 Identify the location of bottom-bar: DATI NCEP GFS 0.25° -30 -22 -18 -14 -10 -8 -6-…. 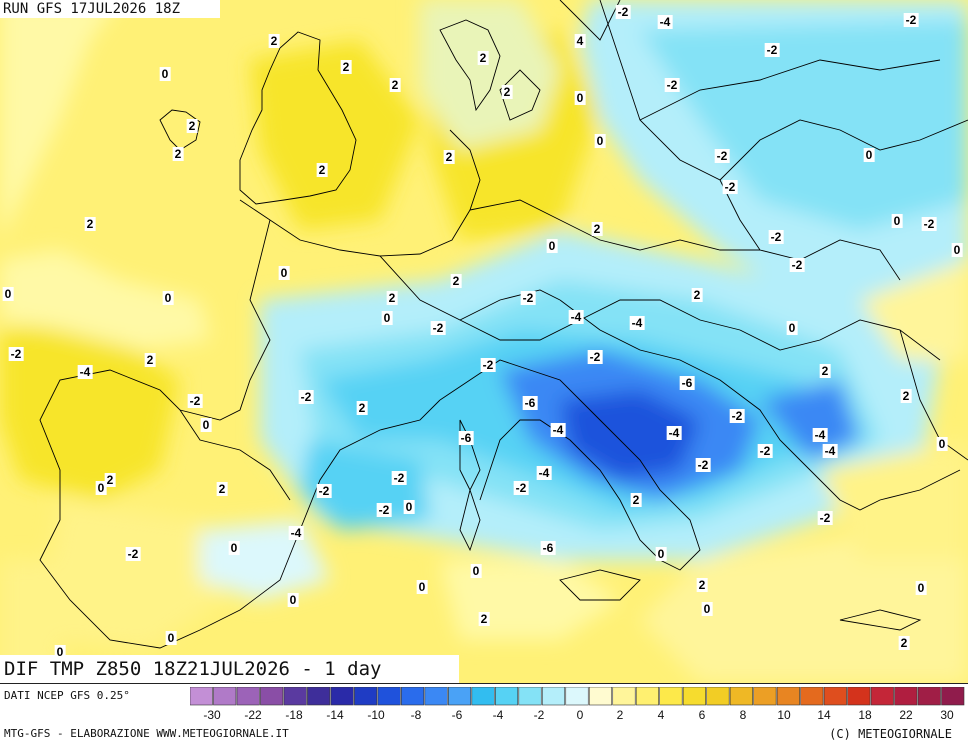
(484, 714).